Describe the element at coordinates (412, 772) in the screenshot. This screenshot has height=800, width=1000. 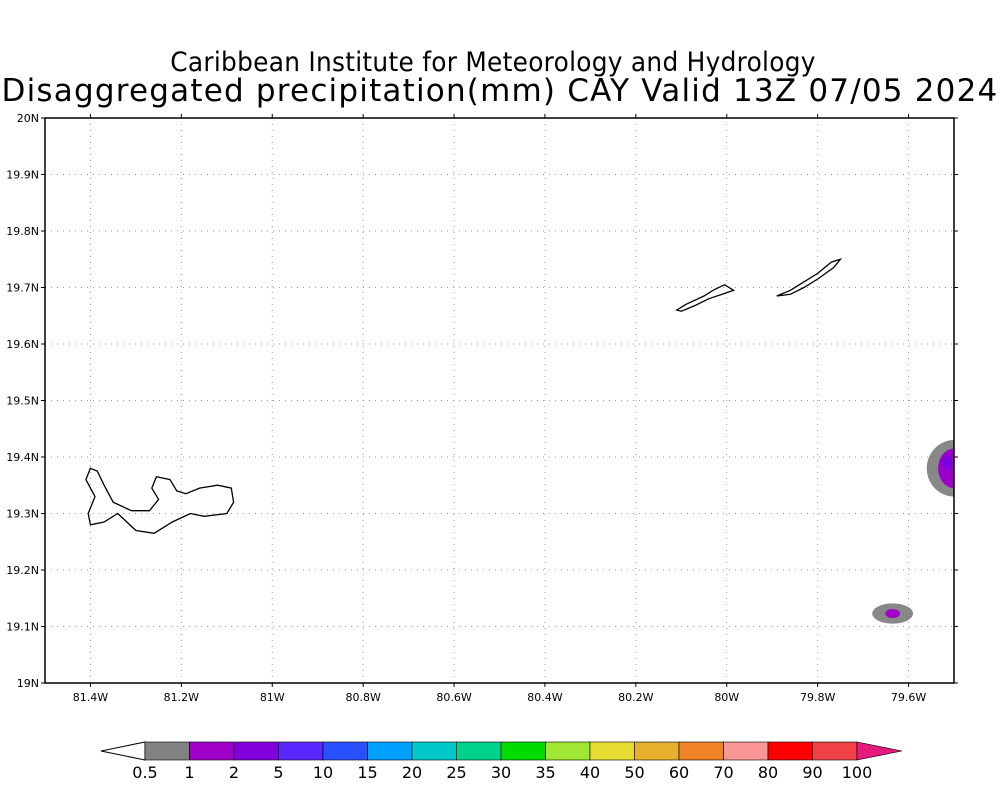
I see `colorbar-label: 20` at that location.